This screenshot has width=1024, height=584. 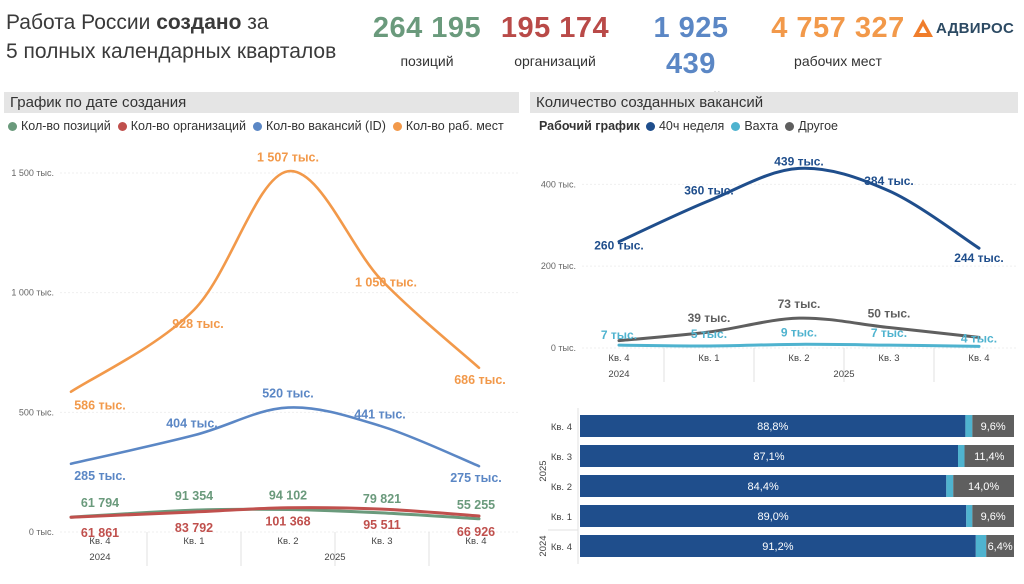 I want to click on data-label: 55 255, so click(x=476, y=505).